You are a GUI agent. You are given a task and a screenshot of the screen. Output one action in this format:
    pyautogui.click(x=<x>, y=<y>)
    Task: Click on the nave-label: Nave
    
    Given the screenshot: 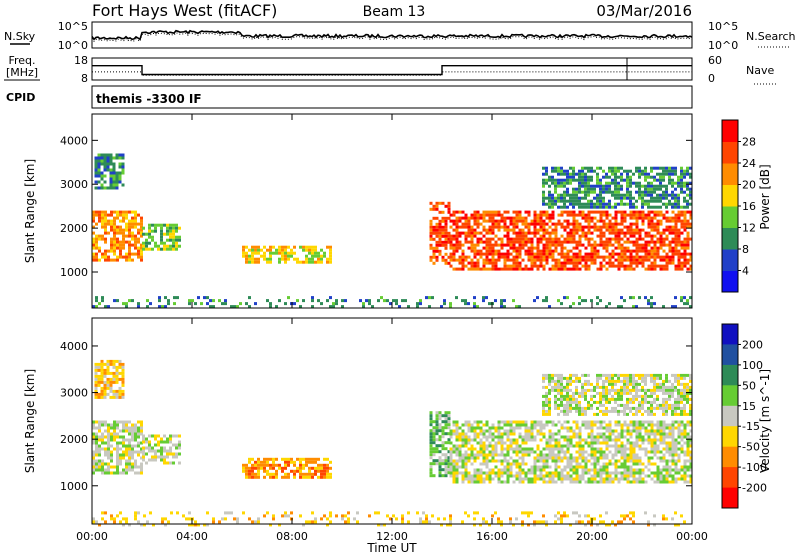 What is the action you would take?
    pyautogui.click(x=760, y=70)
    